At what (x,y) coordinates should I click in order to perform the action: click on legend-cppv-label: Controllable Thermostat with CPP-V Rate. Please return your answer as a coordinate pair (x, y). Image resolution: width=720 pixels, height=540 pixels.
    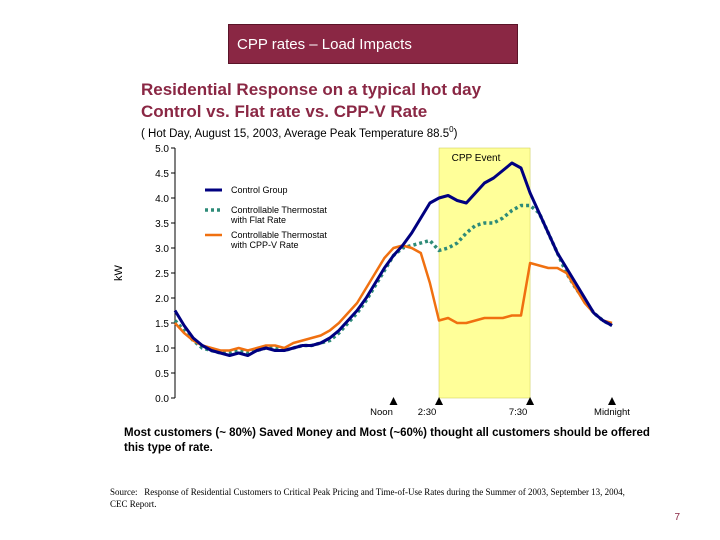
    Looking at the image, I should click on (278, 240).